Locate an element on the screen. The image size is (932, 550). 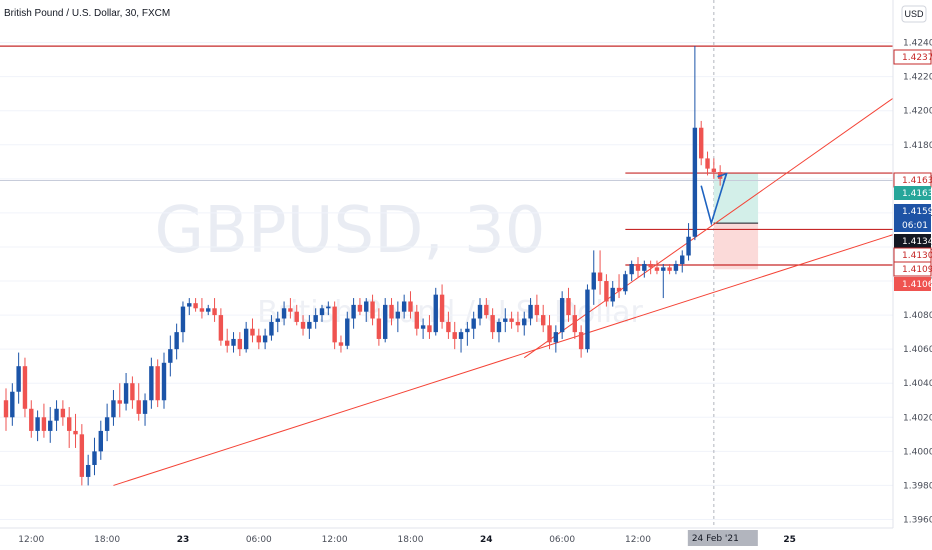
time-tick-label: 24 is located at coordinates (486, 540).